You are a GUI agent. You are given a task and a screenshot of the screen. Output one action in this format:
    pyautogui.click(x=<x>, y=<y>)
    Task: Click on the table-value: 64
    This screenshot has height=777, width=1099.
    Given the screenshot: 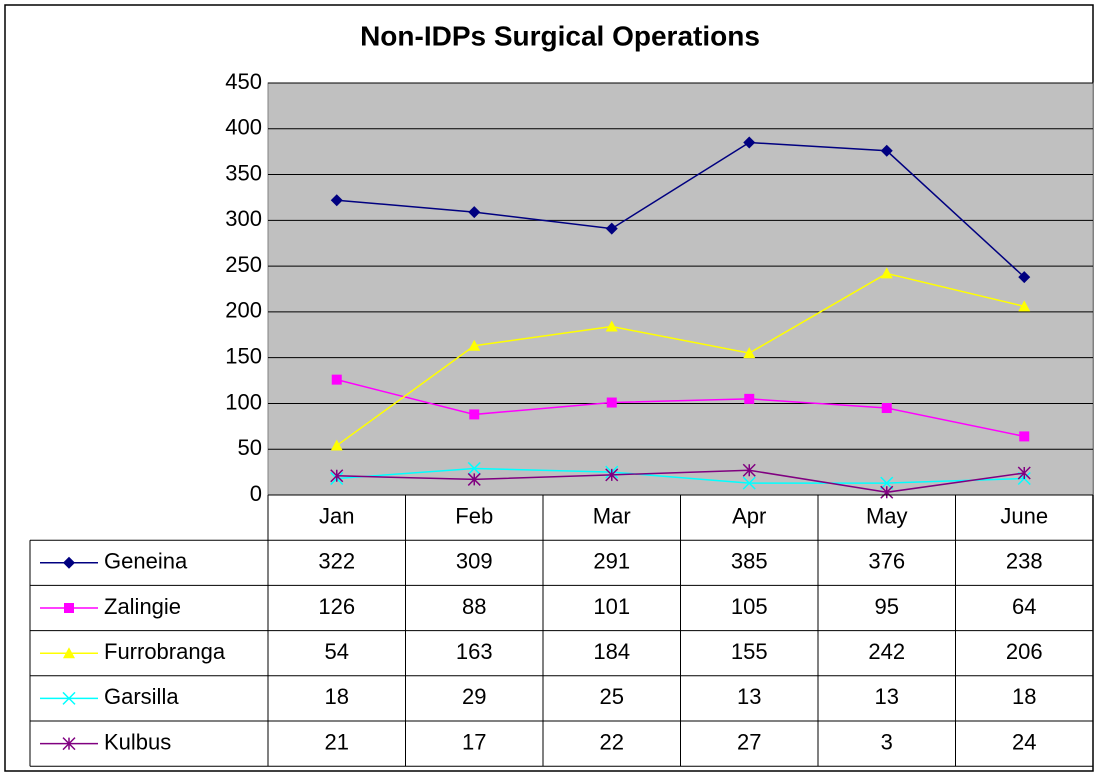 What is the action you would take?
    pyautogui.click(x=1024, y=606)
    